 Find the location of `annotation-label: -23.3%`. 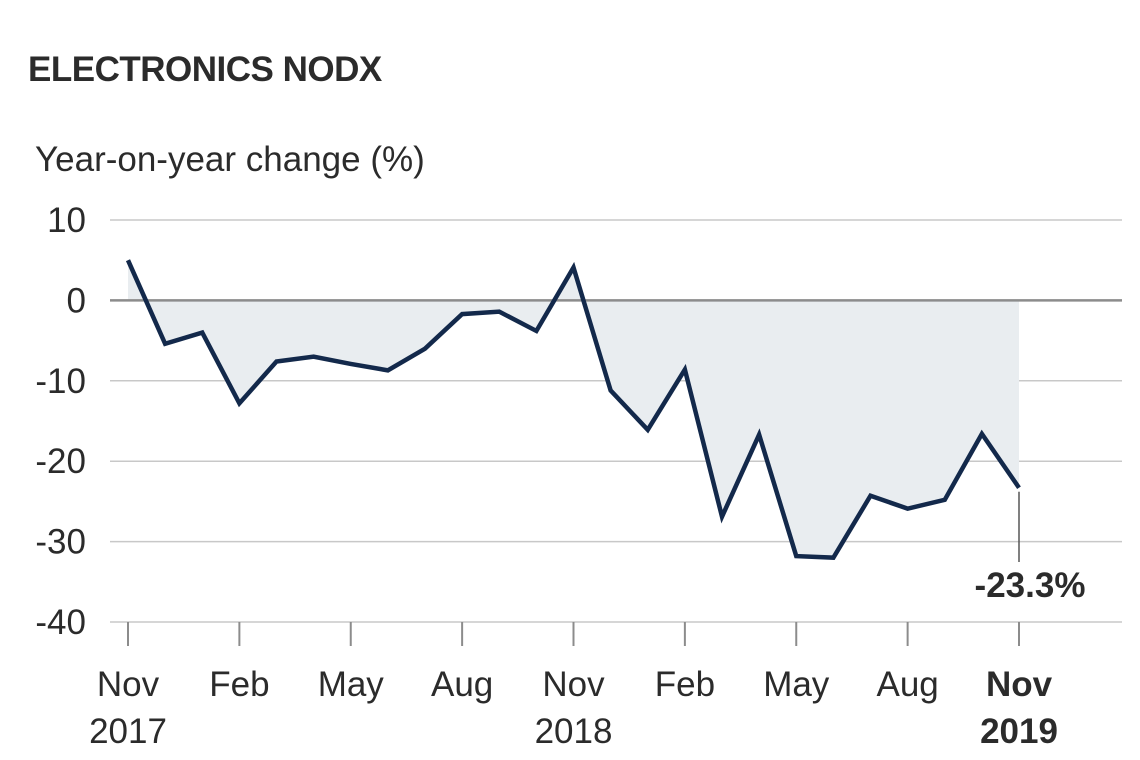

annotation-label: -23.3% is located at coordinates (1030, 585).